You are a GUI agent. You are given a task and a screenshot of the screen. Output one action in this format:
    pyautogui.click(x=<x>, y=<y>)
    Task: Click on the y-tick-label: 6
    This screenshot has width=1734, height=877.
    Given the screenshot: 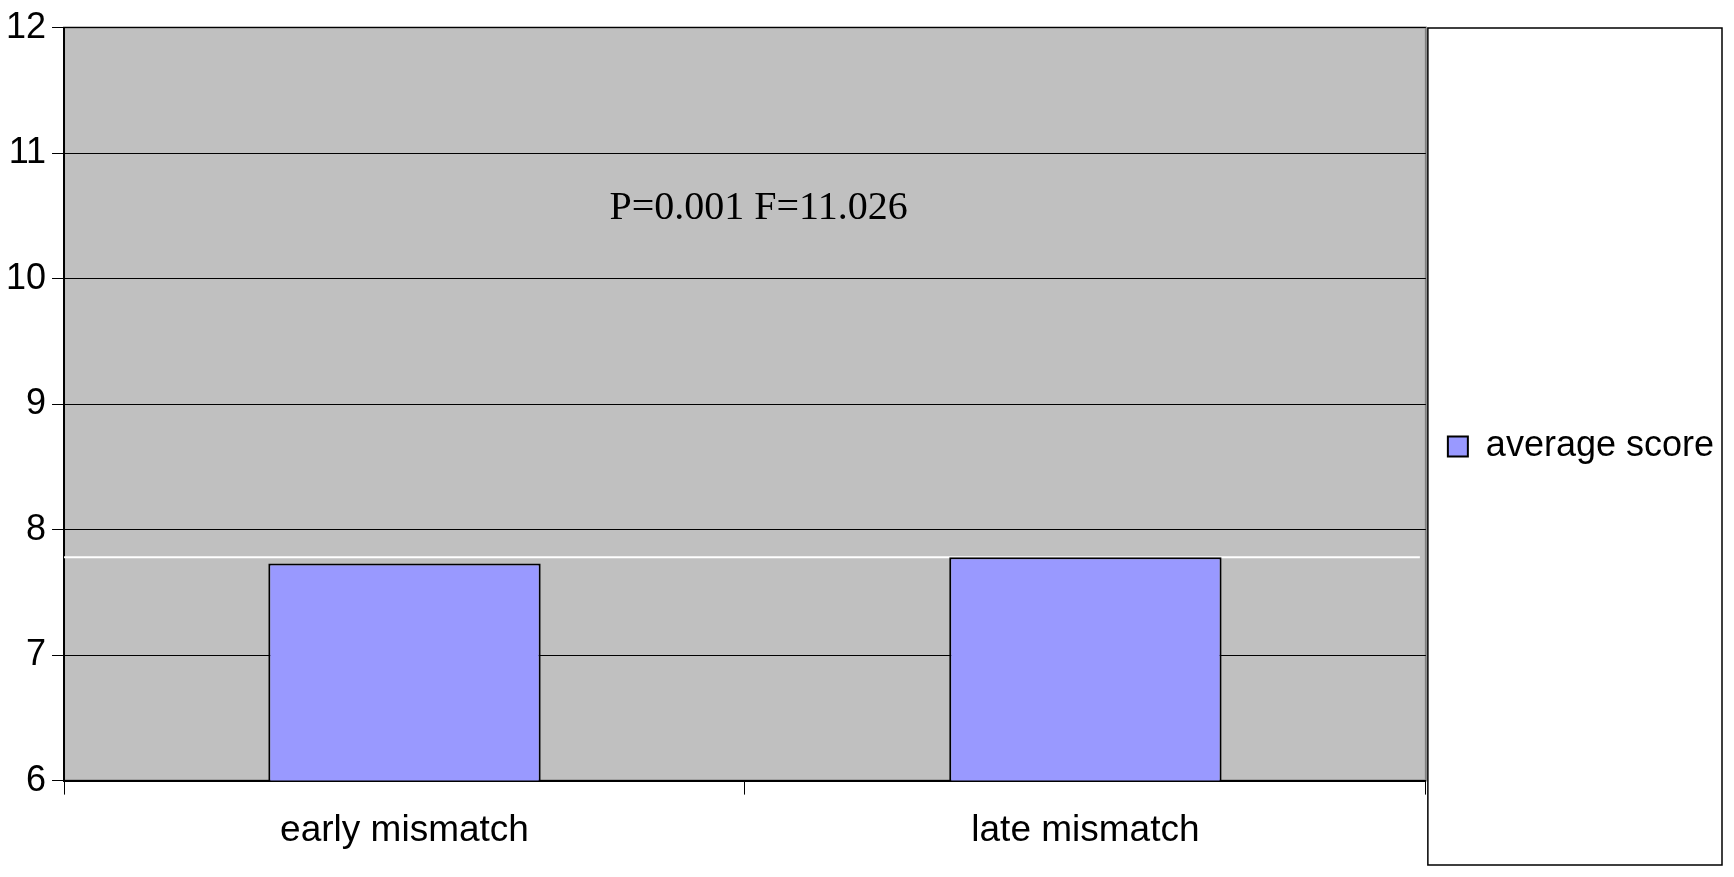 What is the action you would take?
    pyautogui.click(x=36, y=778)
    